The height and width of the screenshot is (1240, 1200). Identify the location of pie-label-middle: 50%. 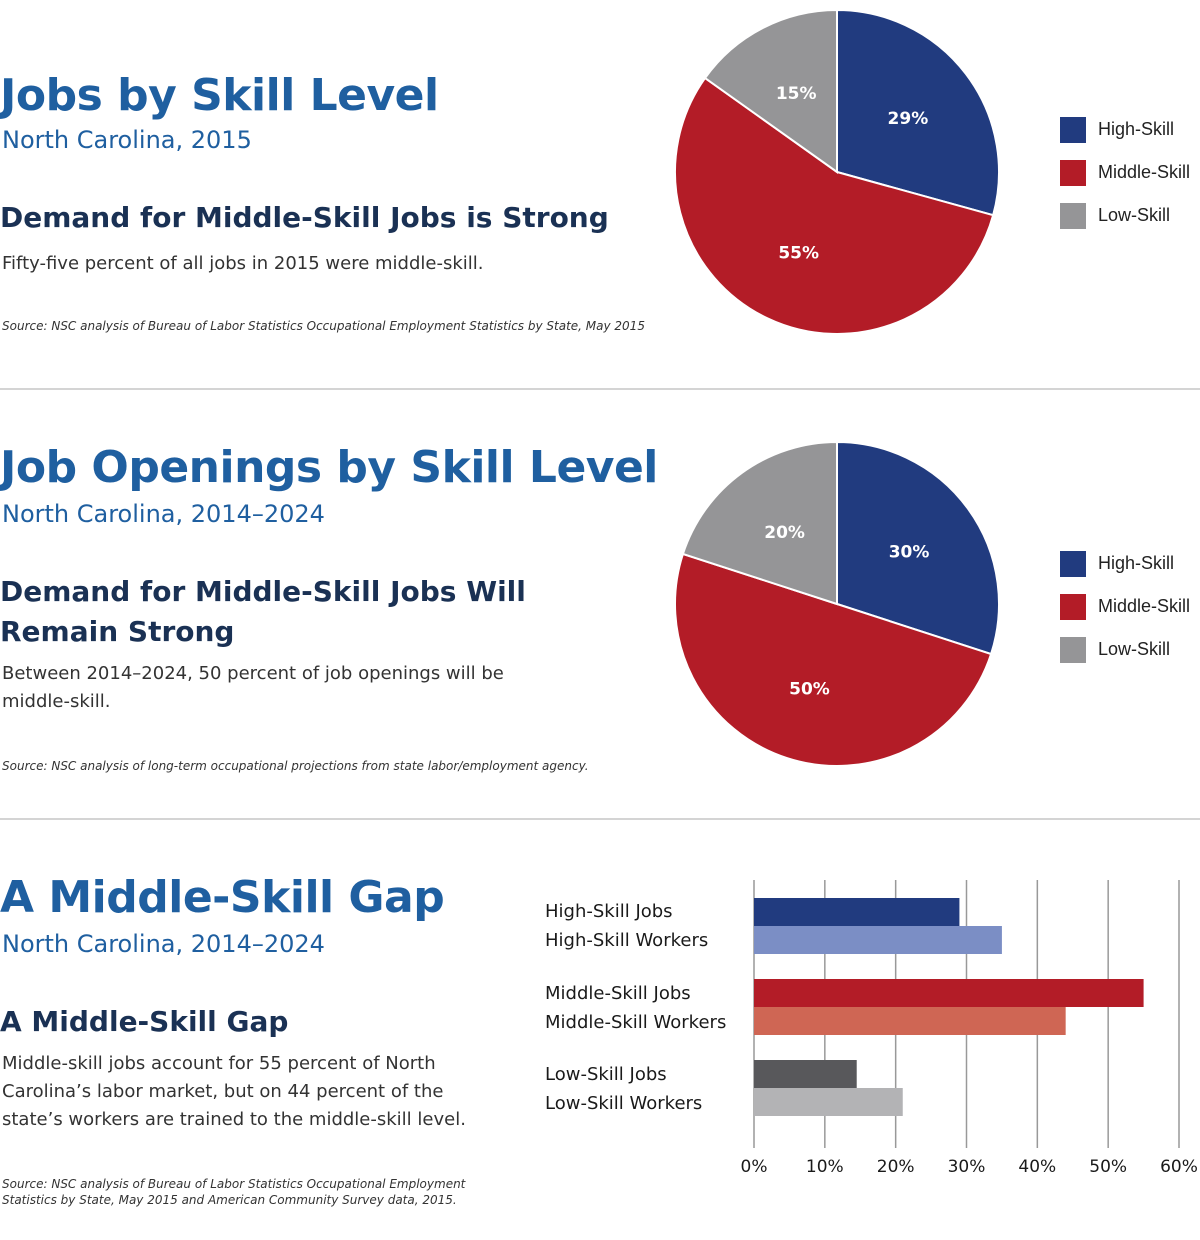
(809, 690).